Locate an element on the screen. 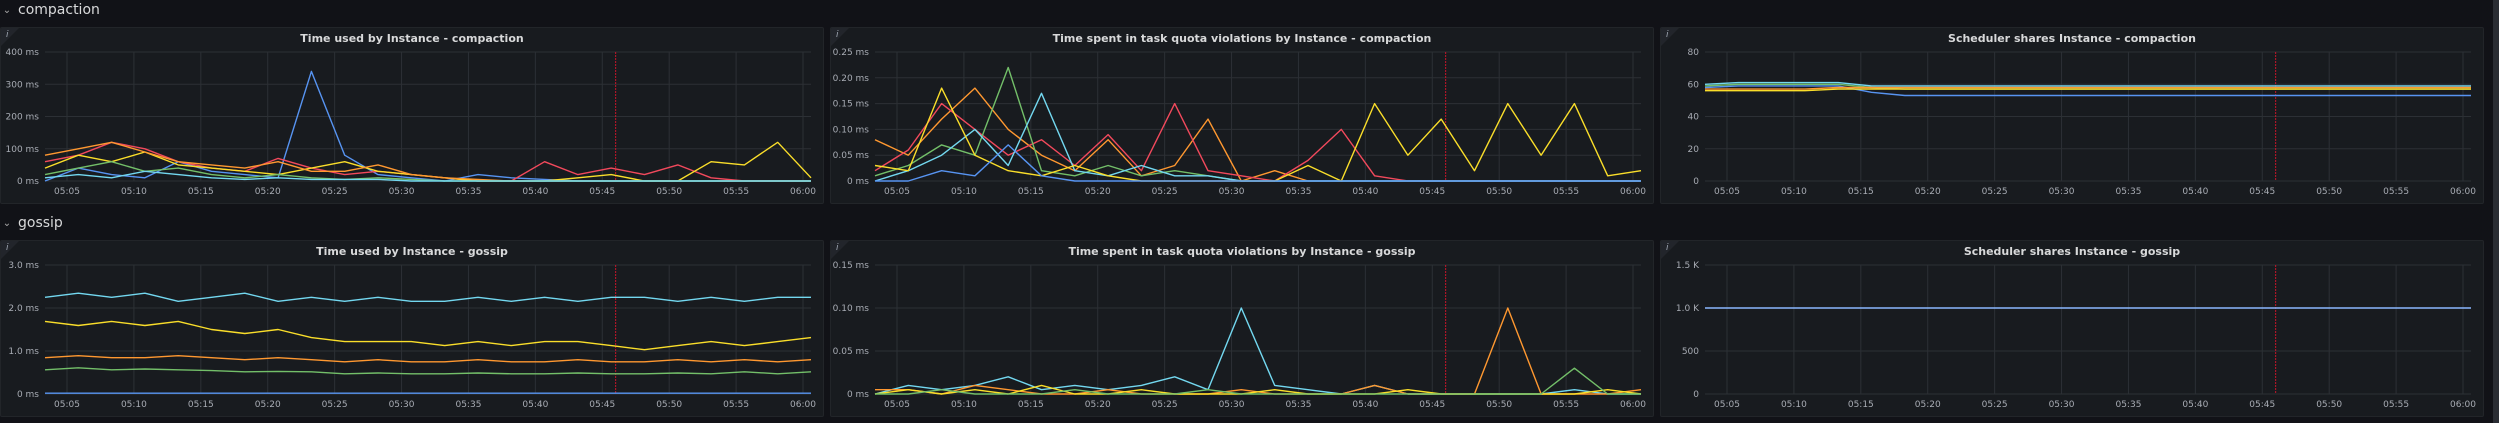  scrollbar is located at coordinates (2496, 211).